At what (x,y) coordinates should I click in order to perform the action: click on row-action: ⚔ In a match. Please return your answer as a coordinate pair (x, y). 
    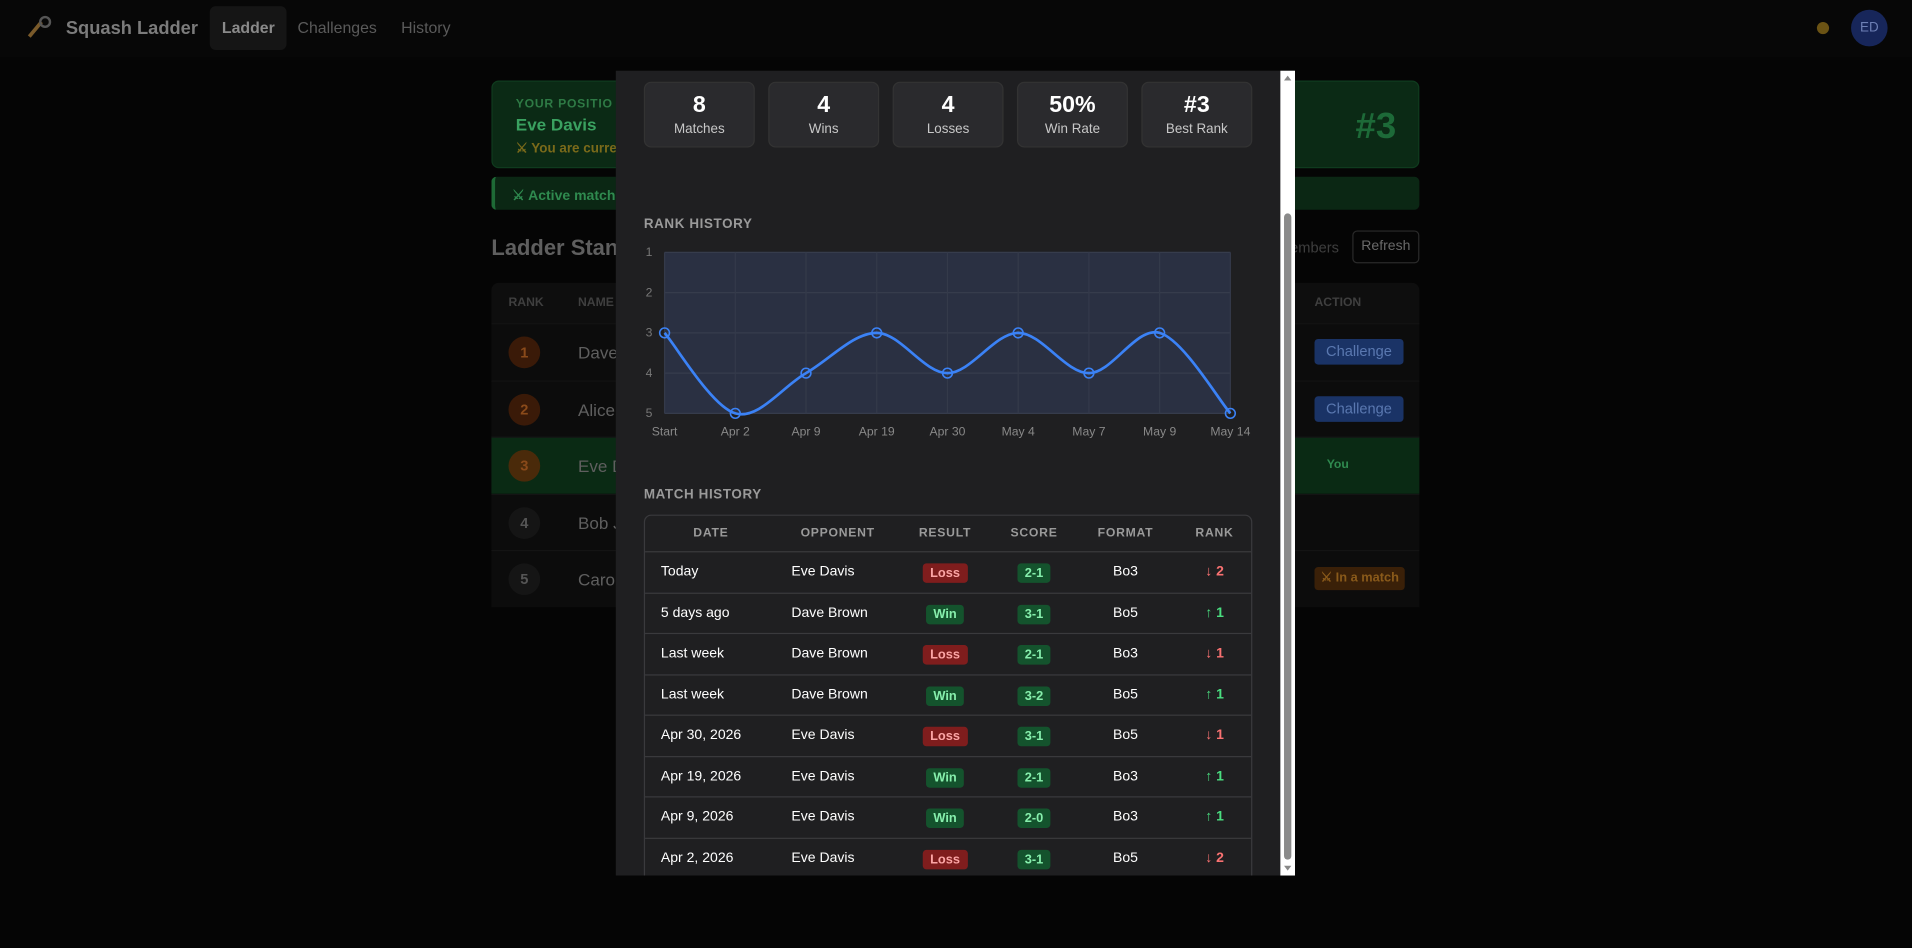
    Looking at the image, I should click on (1360, 579).